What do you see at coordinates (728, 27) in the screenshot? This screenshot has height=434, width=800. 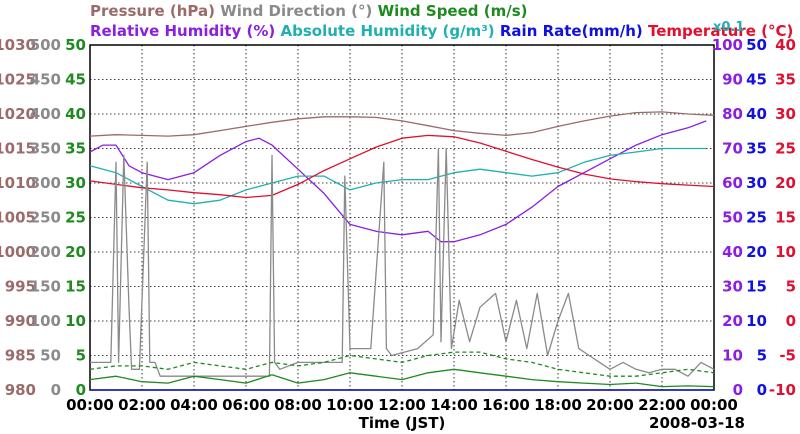 I see `right-axis-note: x0.1` at bounding box center [728, 27].